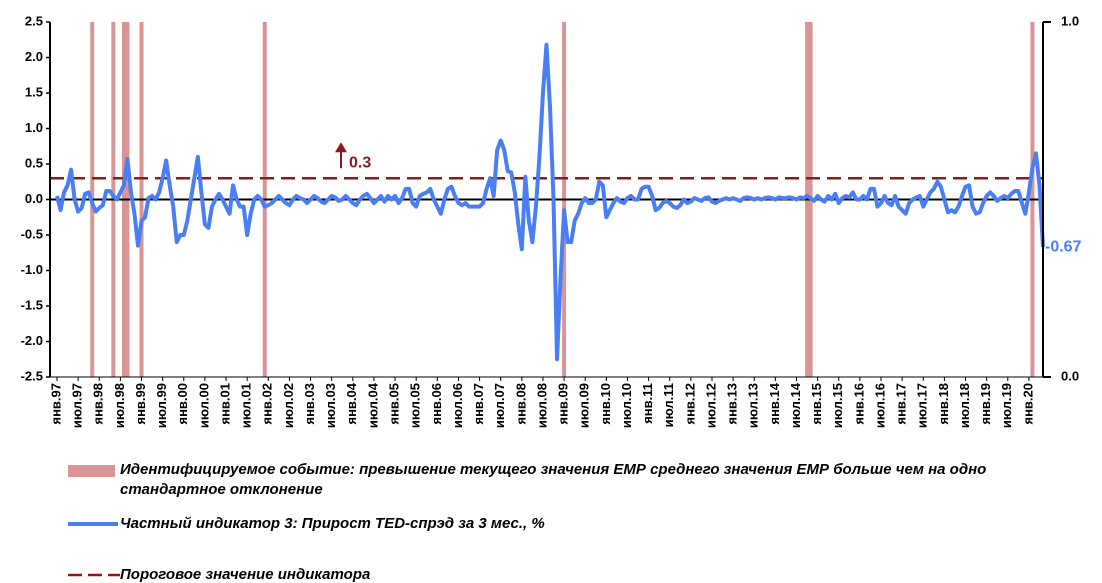  What do you see at coordinates (626, 405) in the screenshot?
I see `x-tick-label: июл.10` at bounding box center [626, 405].